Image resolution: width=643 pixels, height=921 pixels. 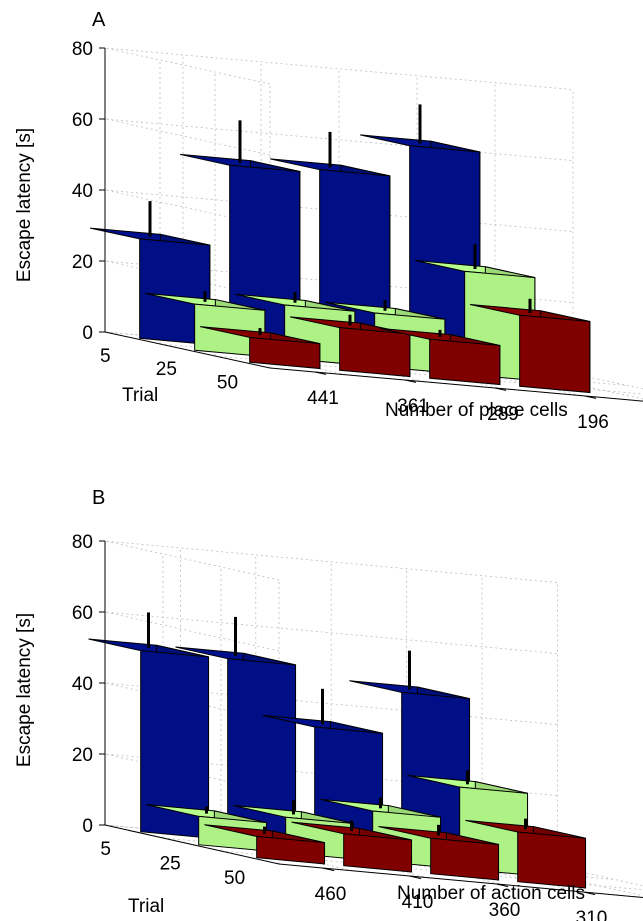 What do you see at coordinates (99, 20) in the screenshot?
I see `panel-label: A` at bounding box center [99, 20].